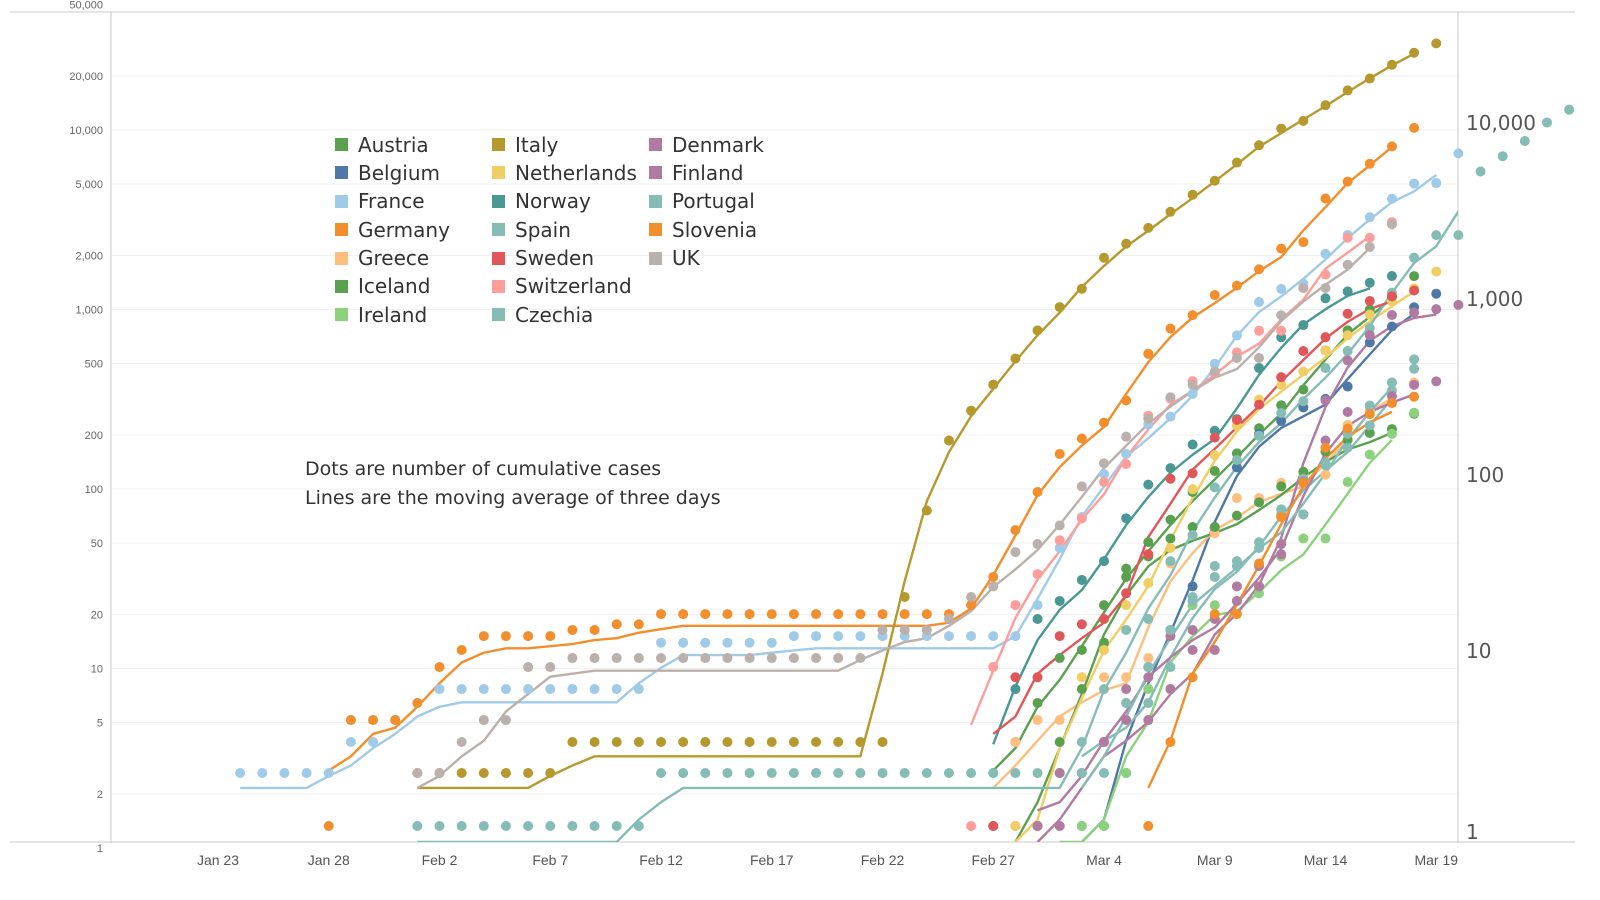 The height and width of the screenshot is (900, 1600). Describe the element at coordinates (727, 172) in the screenshot. I see `legend-item-finland: Finland` at that location.